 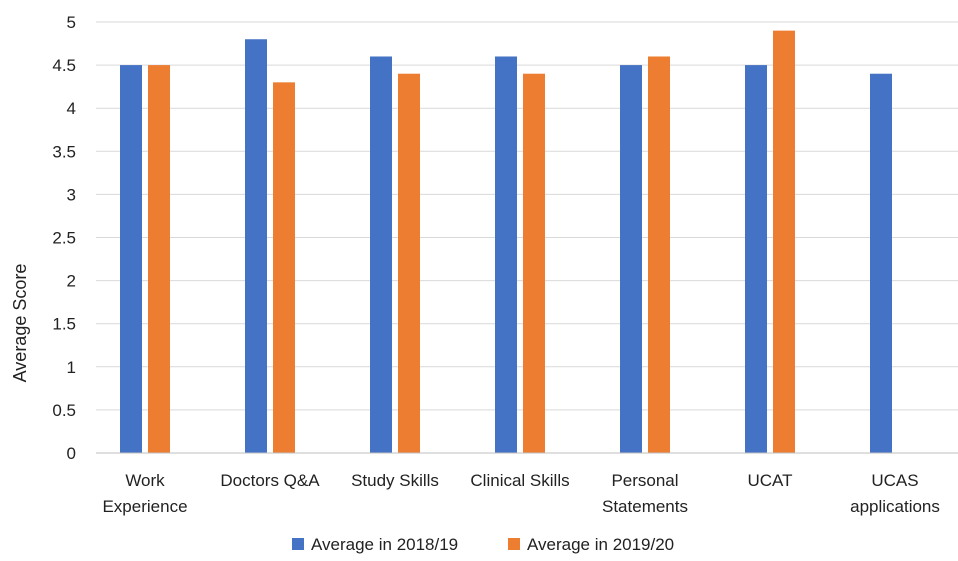 I want to click on y-tick-label: 2.5, so click(x=64, y=238).